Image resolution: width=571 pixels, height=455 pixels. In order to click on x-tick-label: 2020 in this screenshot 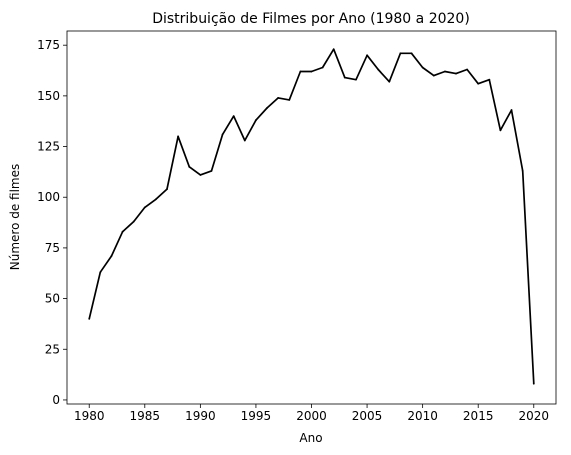, I will do `click(533, 416)`.